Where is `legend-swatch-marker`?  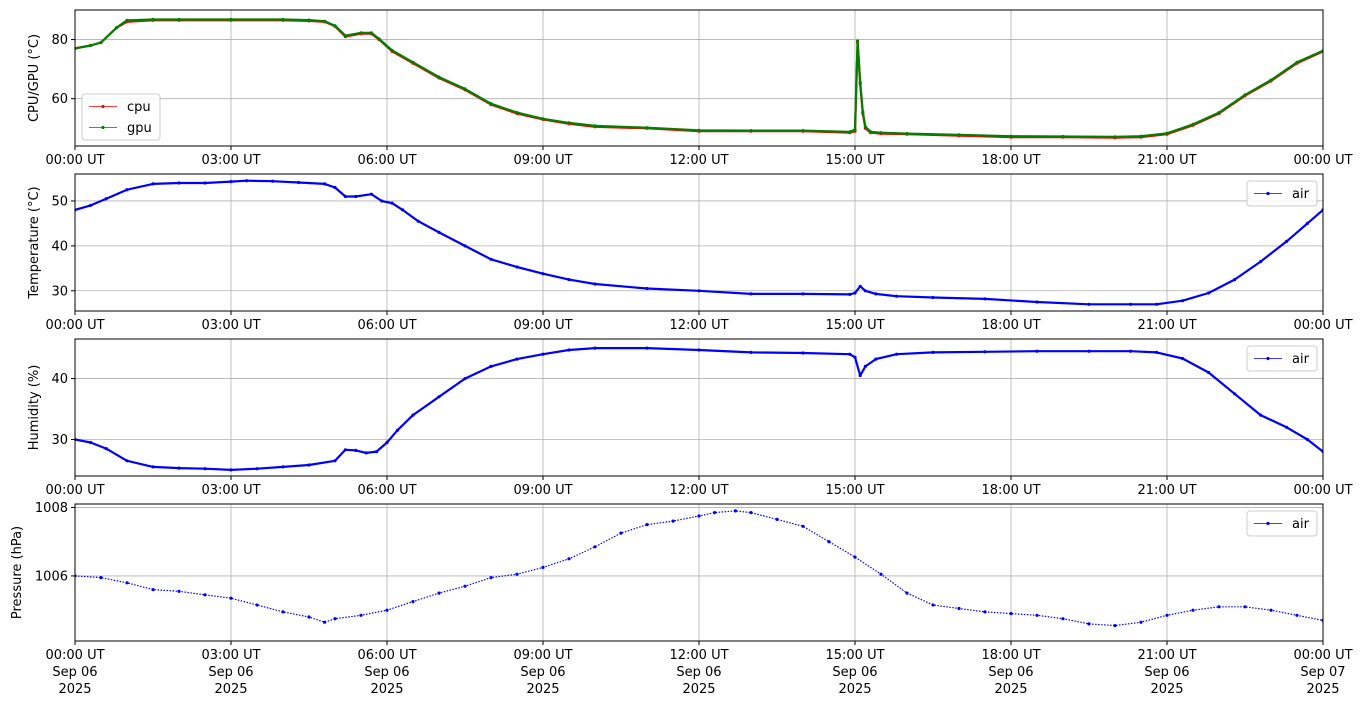
legend-swatch-marker is located at coordinates (103, 106).